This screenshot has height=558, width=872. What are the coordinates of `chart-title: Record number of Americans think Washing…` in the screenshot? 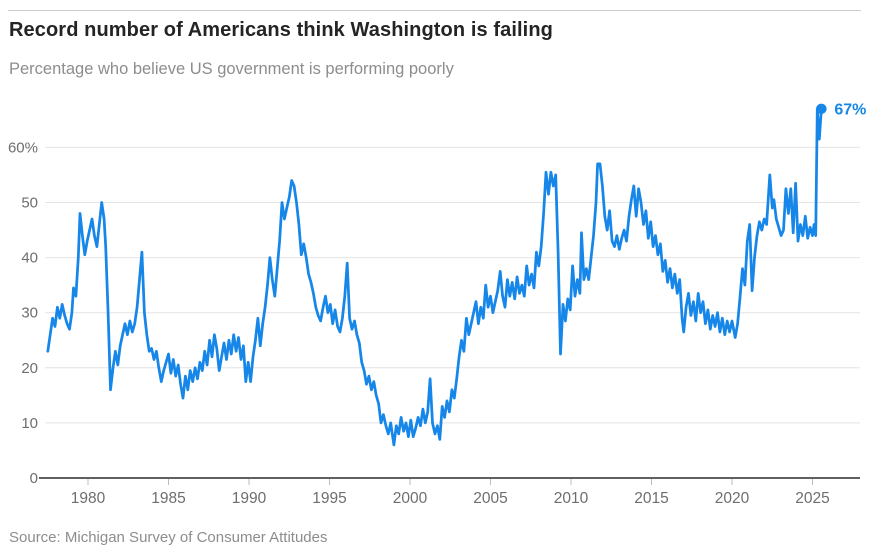 It's located at (281, 30).